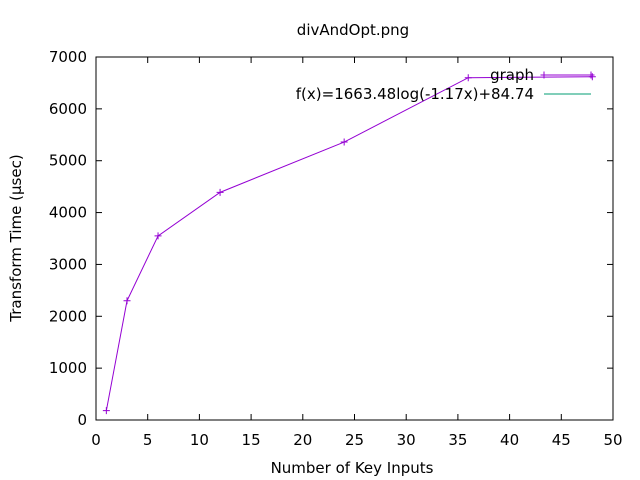 The image size is (640, 480). What do you see at coordinates (68, 213) in the screenshot?
I see `y-tick-label: 4000` at bounding box center [68, 213].